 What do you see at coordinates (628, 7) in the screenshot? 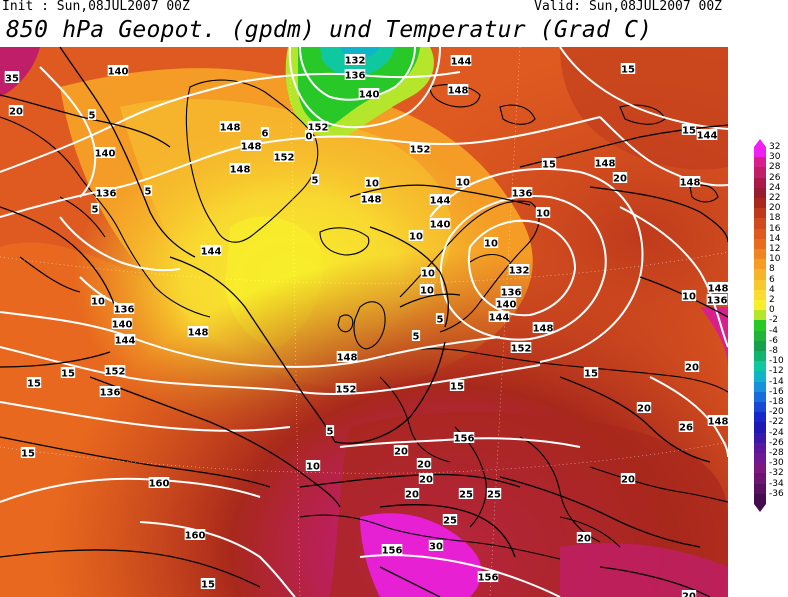
I see `valid-time-label: Valid: Sun,08JUL2007 00Z` at bounding box center [628, 7].